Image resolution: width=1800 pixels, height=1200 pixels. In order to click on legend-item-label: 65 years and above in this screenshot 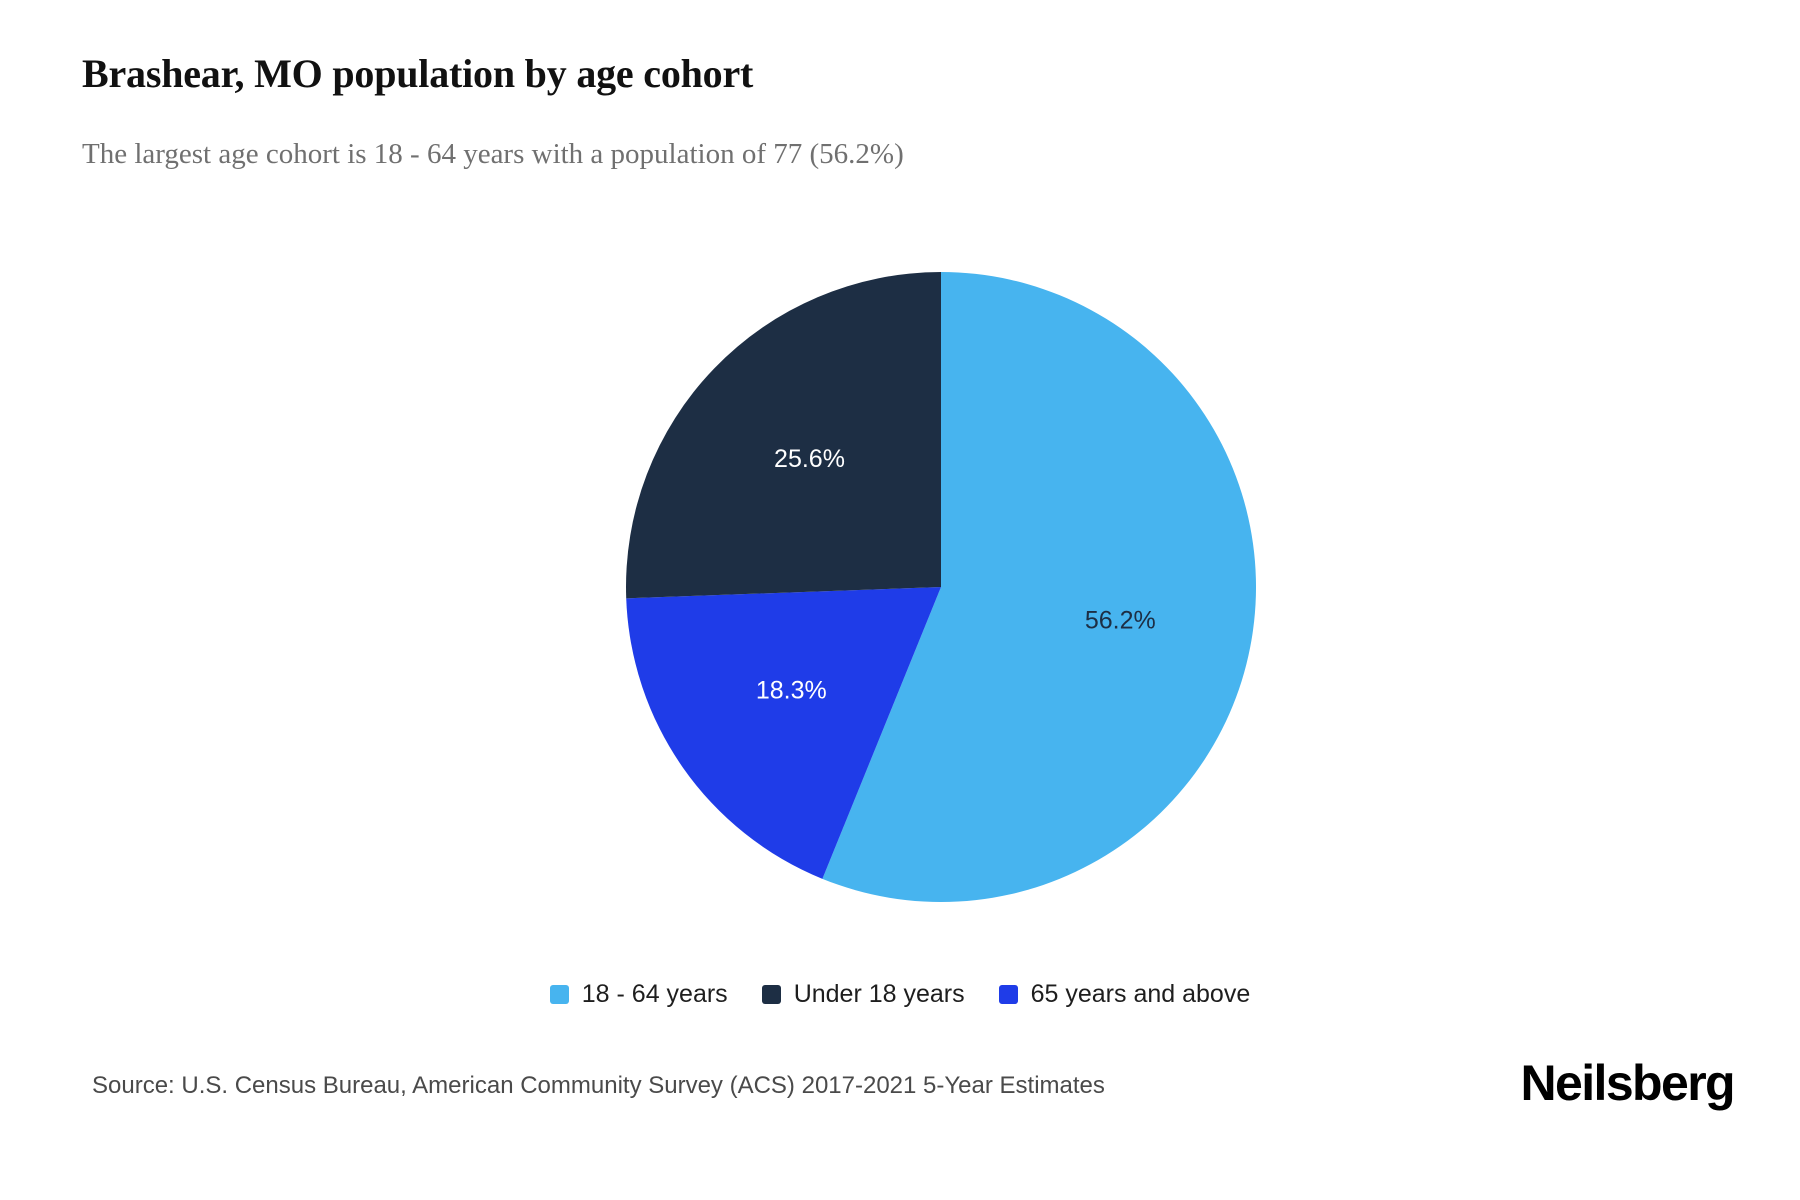, I will do `click(1140, 994)`.